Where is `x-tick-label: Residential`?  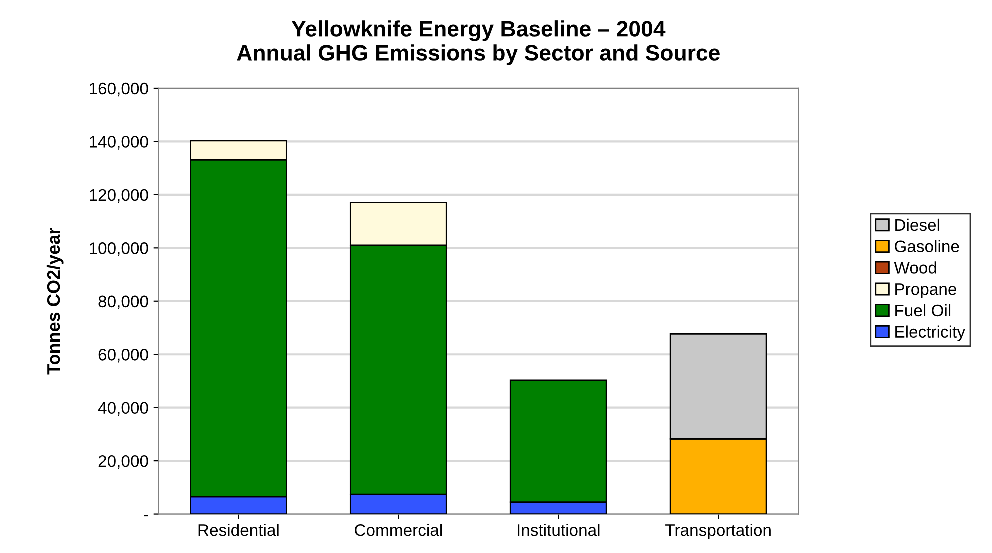 x-tick-label: Residential is located at coordinates (238, 530).